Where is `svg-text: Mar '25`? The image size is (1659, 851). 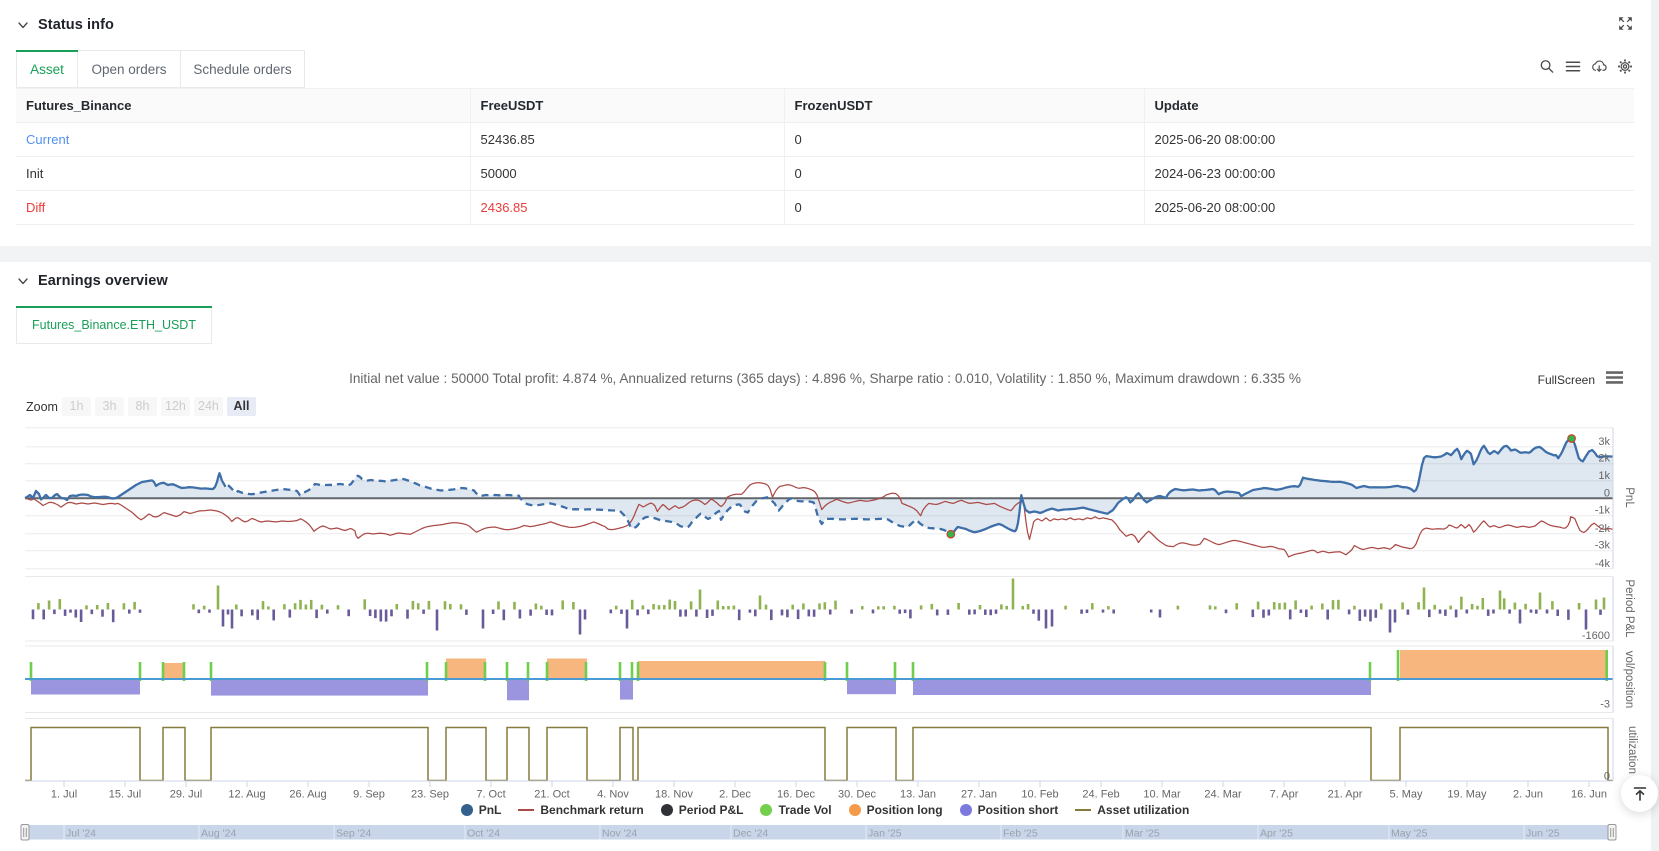 svg-text: Mar '25 is located at coordinates (1142, 834).